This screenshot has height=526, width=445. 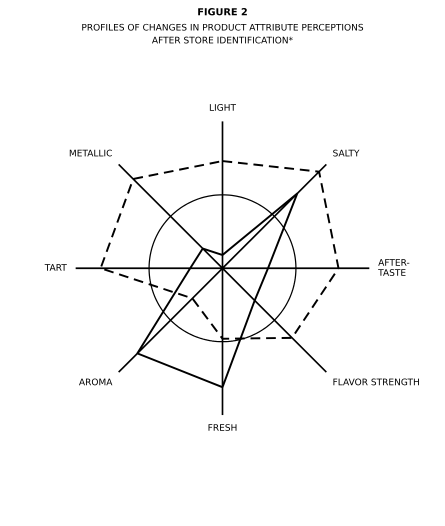 What do you see at coordinates (95, 382) in the screenshot?
I see `spoke-label: AROMA` at bounding box center [95, 382].